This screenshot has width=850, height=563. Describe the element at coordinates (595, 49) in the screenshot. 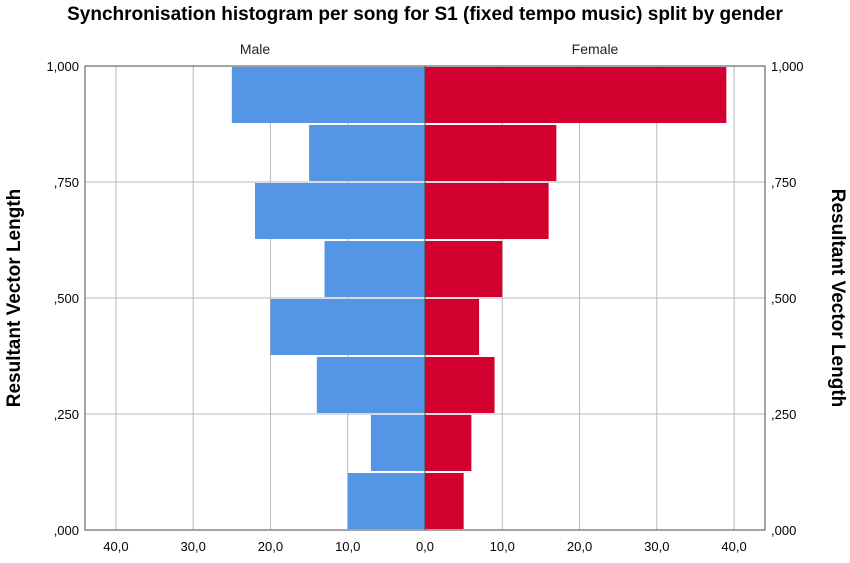

I see `panel-label-female: Female` at that location.